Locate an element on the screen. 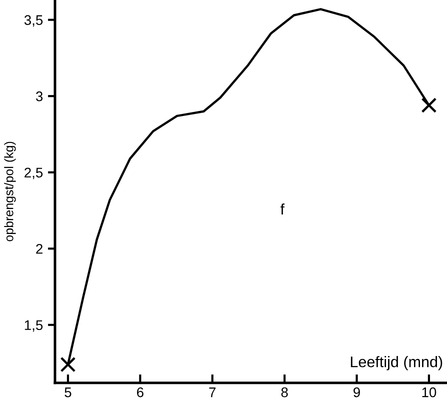 This screenshot has width=447, height=403. x-axis-title: Leeftijd (mnd) is located at coordinates (396, 363).